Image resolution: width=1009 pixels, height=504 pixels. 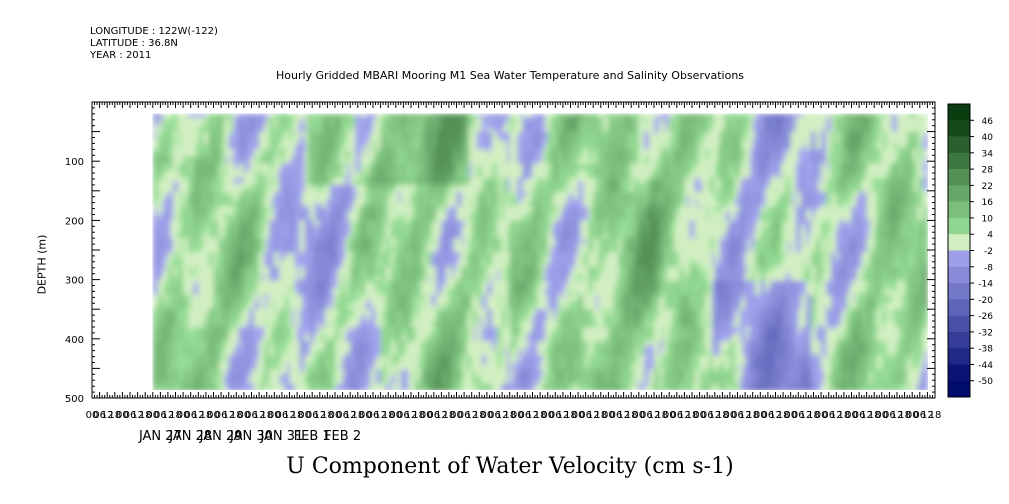 I want to click on year-label: YEAR : 2011, so click(x=120, y=56).